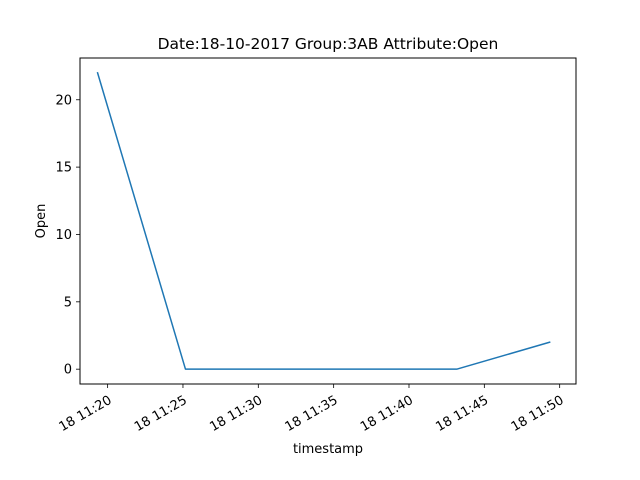 The height and width of the screenshot is (480, 640). What do you see at coordinates (41, 221) in the screenshot?
I see `y-axis-label: Open` at bounding box center [41, 221].